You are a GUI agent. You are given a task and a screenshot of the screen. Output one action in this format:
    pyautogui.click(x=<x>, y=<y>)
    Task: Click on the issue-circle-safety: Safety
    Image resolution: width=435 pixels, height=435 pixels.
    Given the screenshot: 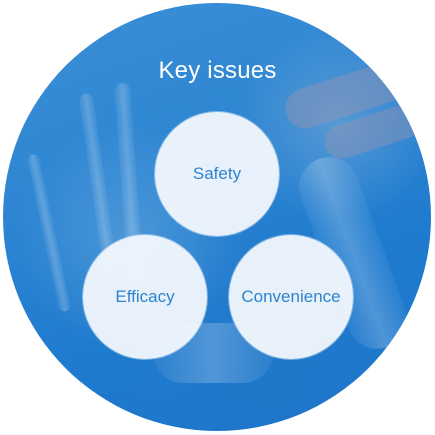 What is the action you would take?
    pyautogui.click(x=217, y=174)
    